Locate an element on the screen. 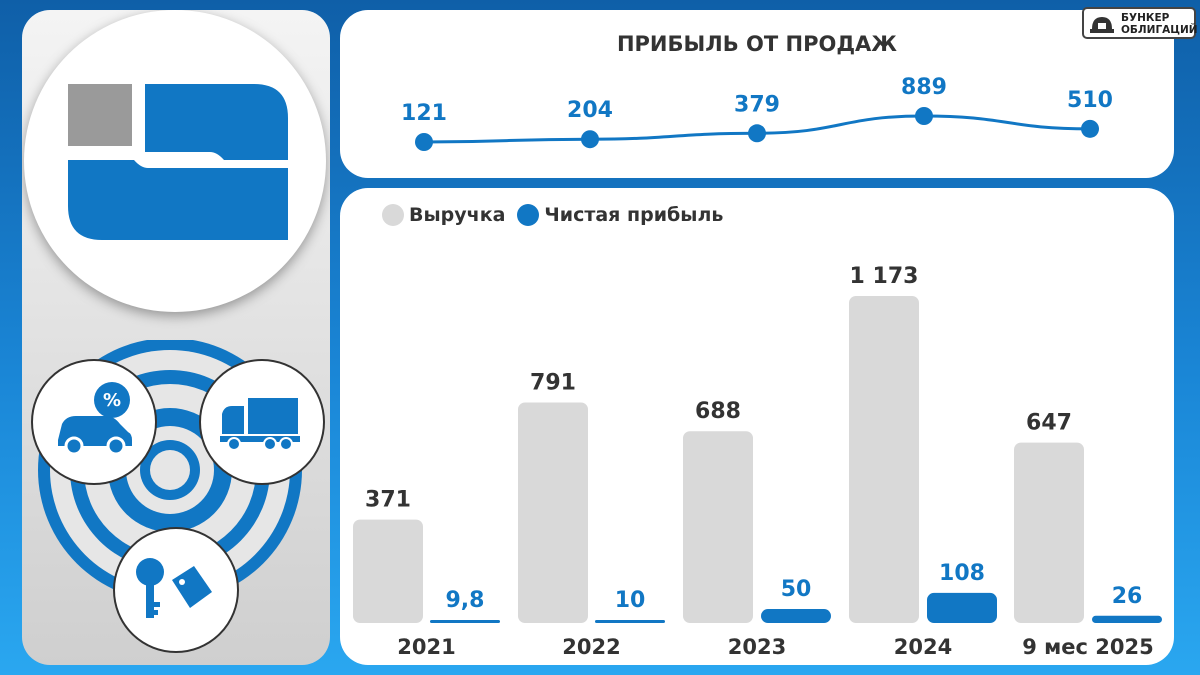 This screenshot has height=675, width=1200. company-logo is located at coordinates (175, 161).